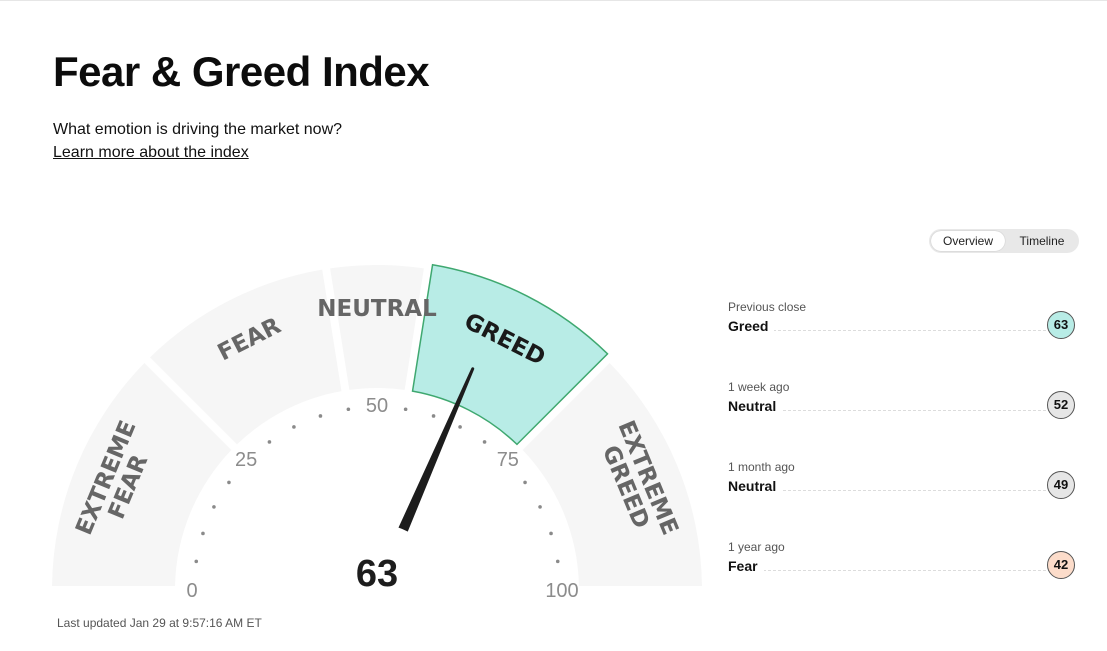 The height and width of the screenshot is (651, 1107). I want to click on history-value-badge: 63, so click(1061, 325).